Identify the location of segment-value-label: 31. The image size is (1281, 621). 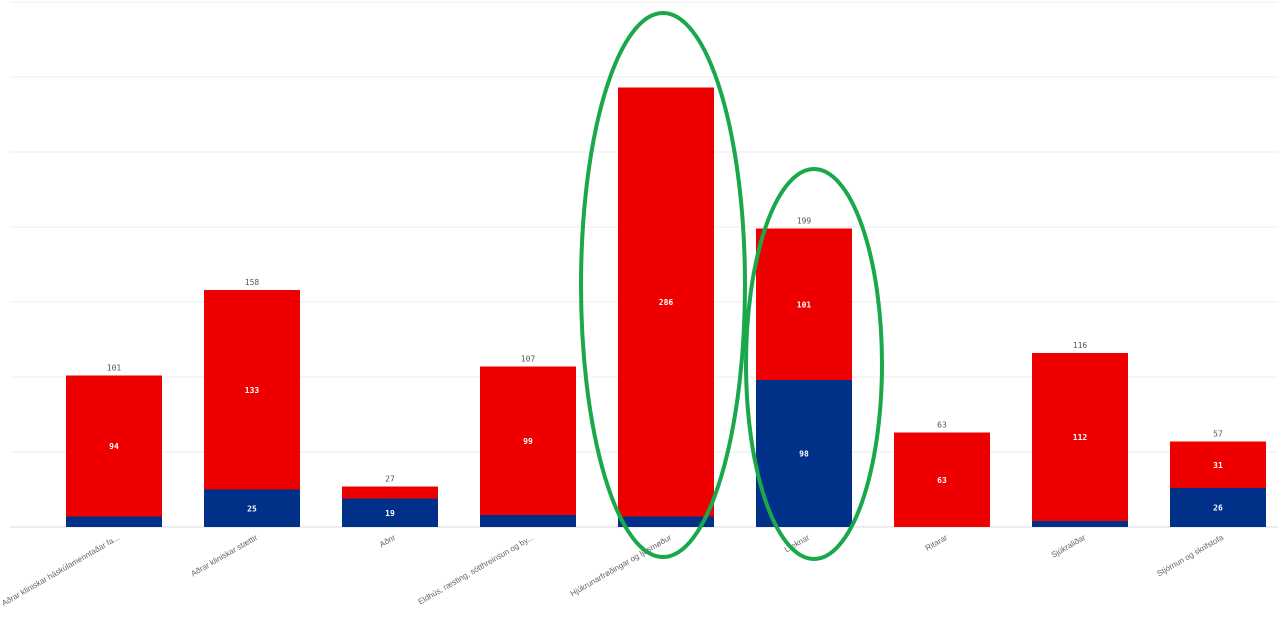
(1218, 465).